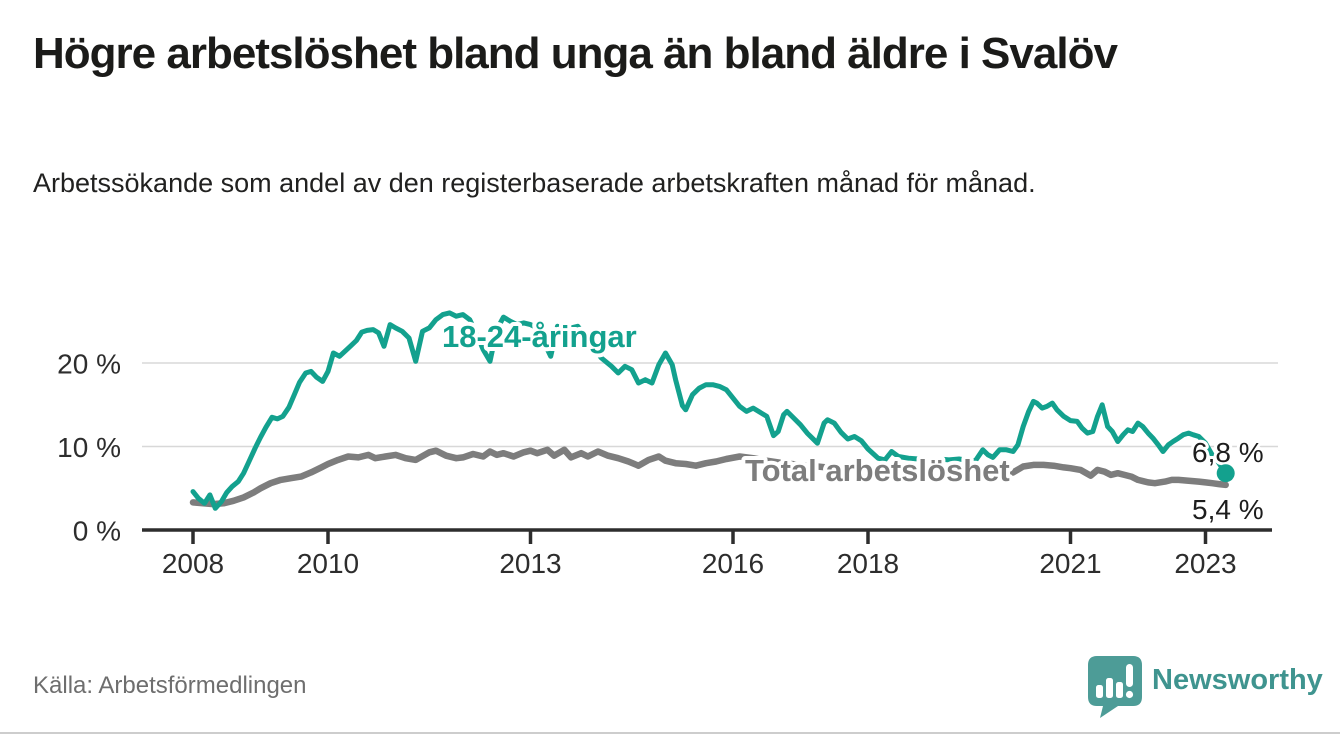 Image resolution: width=1340 pixels, height=734 pixels. Describe the element at coordinates (670, 733) in the screenshot. I see `bottom-divider` at that location.